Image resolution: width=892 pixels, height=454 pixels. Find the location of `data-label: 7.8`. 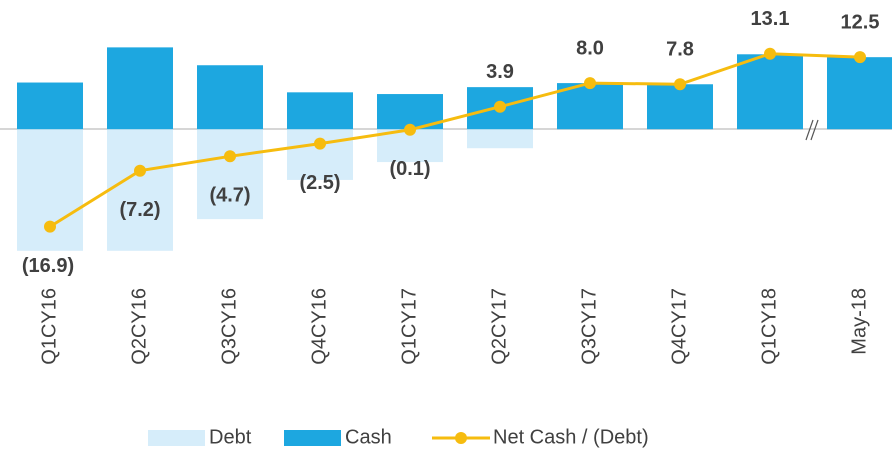

data-label: 7.8 is located at coordinates (680, 50).